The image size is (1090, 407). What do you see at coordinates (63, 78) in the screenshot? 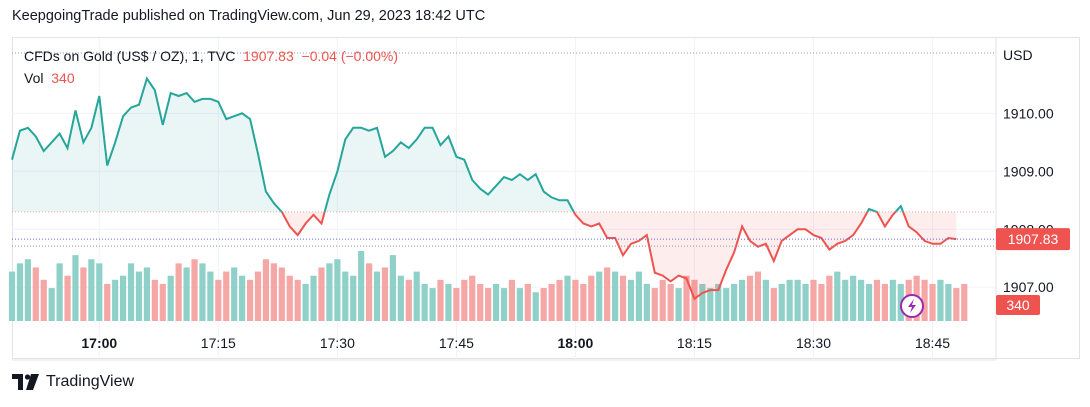
I see `volume-value: 340` at bounding box center [63, 78].